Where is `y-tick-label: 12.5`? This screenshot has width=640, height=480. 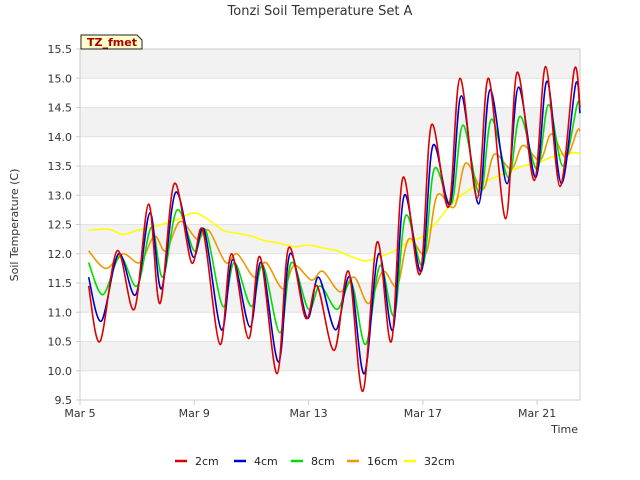 y-tick-label: 12.5 is located at coordinates (60, 225).